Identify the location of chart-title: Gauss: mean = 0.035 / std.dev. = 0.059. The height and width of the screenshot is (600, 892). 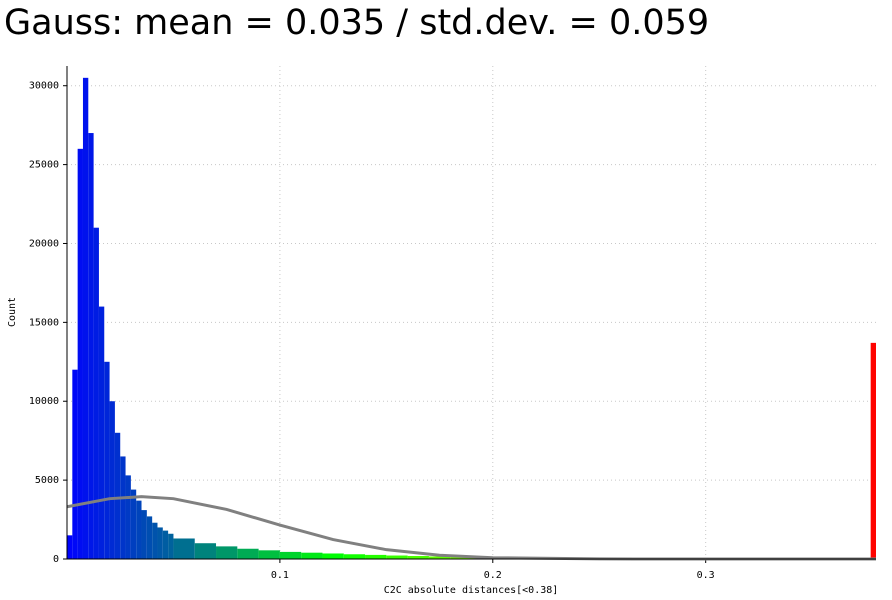
(356, 23).